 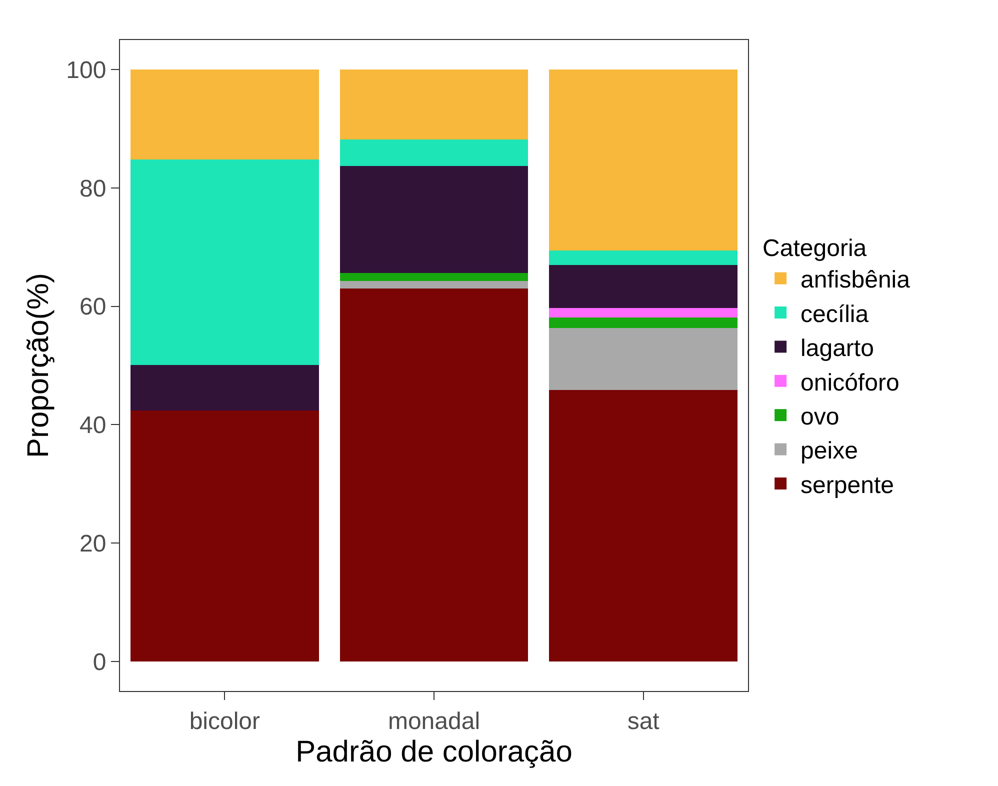 I want to click on x-axis-title: Padrão de coloração, so click(x=434, y=751).